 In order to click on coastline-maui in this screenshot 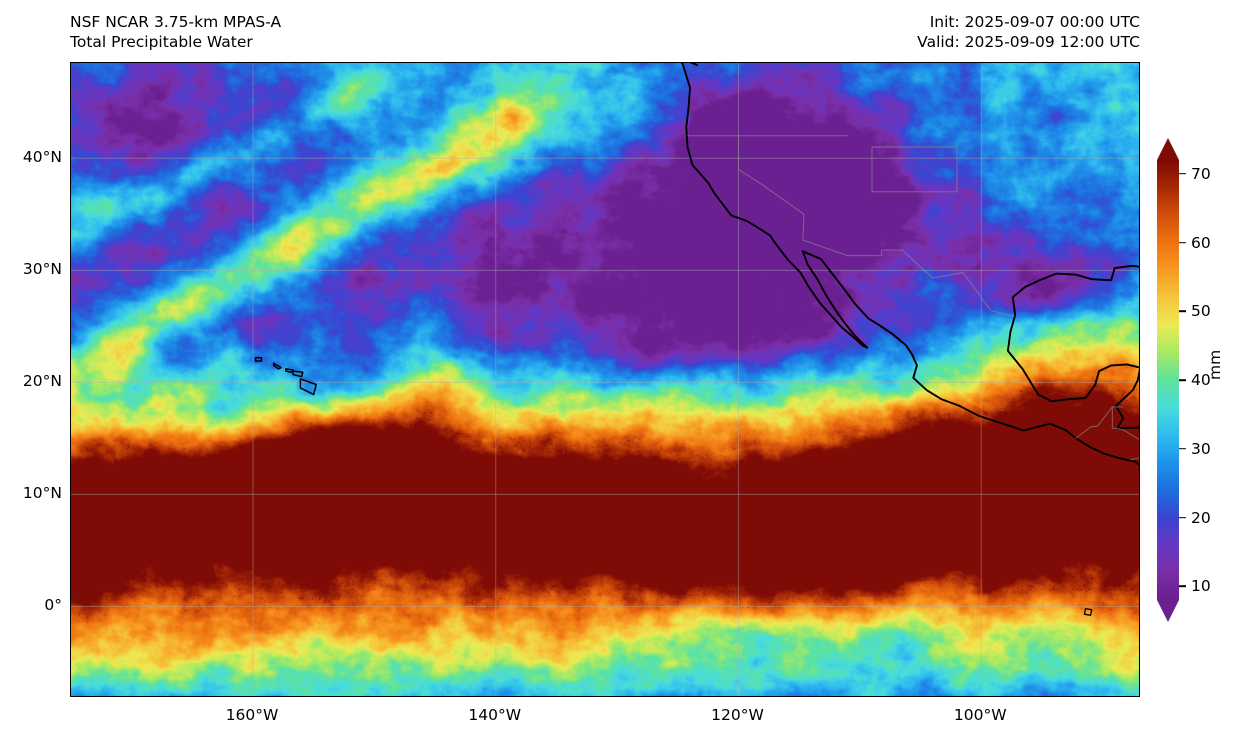, I will do `click(298, 374)`.